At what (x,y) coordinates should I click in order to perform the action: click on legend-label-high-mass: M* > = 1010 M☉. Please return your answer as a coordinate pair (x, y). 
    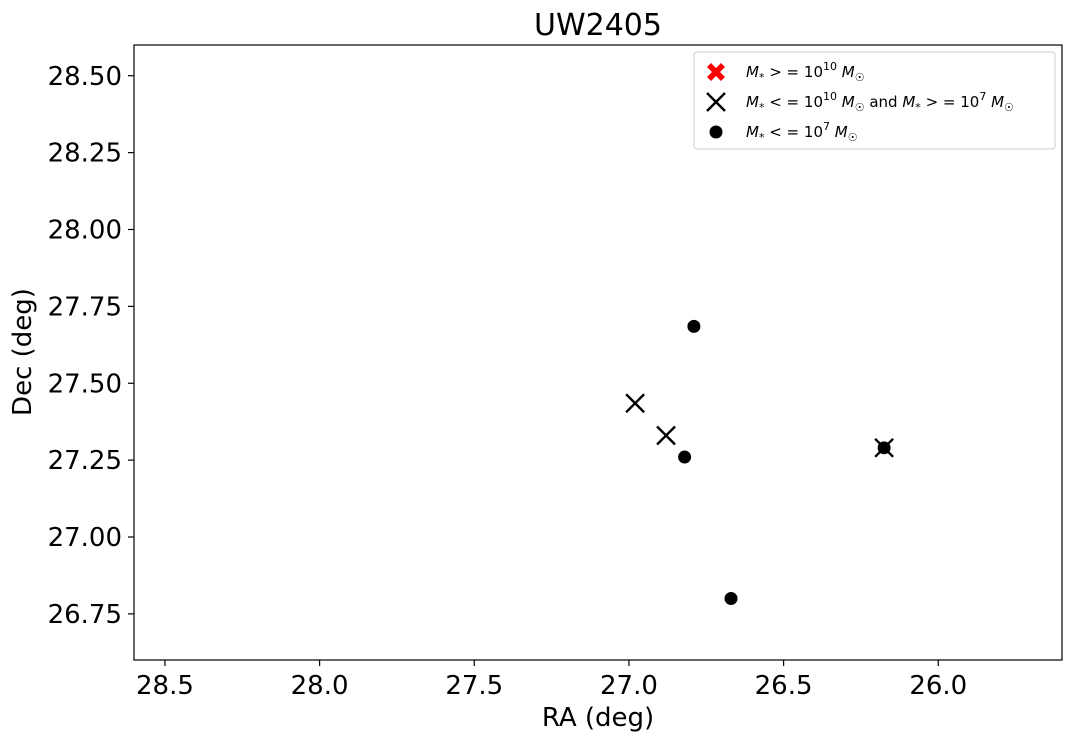
    Looking at the image, I should click on (805, 72).